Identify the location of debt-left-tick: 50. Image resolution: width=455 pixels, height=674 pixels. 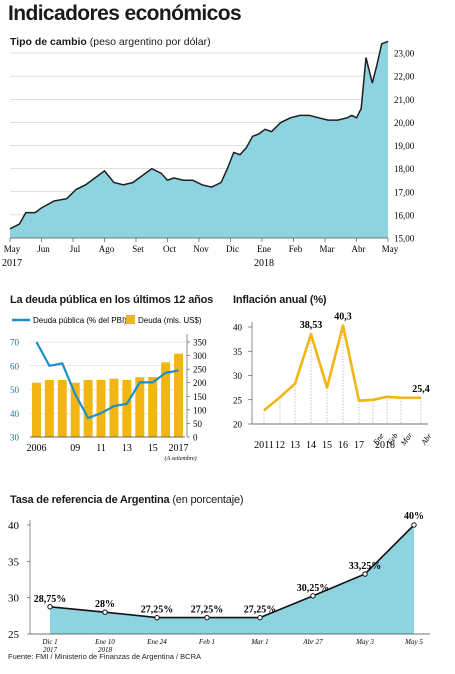
(15, 390).